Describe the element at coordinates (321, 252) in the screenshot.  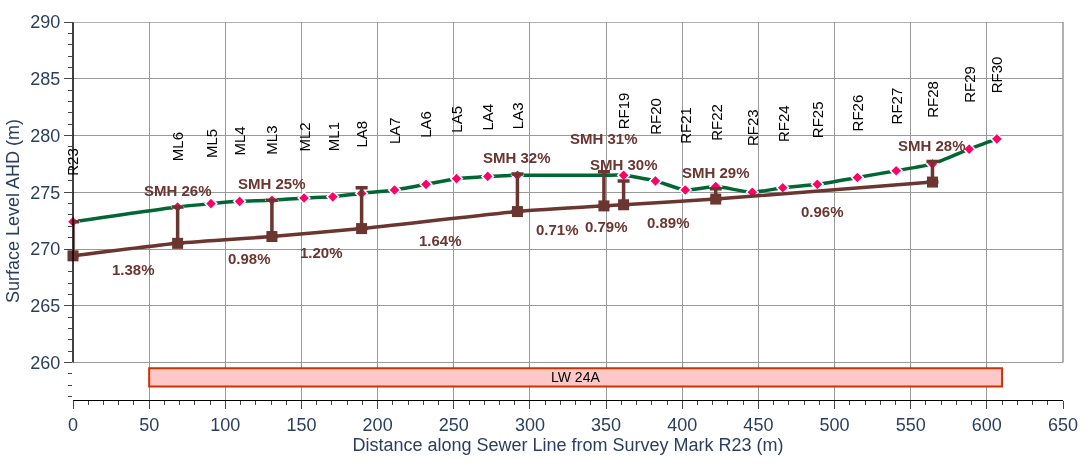
I see `annotation: 1.20%` at that location.